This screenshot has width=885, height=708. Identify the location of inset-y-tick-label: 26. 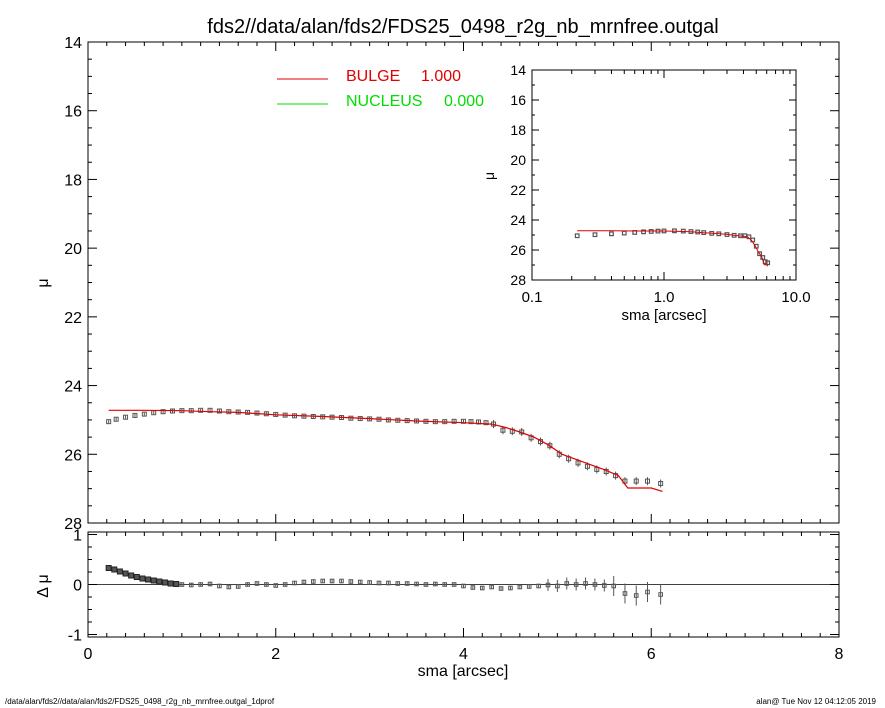
(518, 250).